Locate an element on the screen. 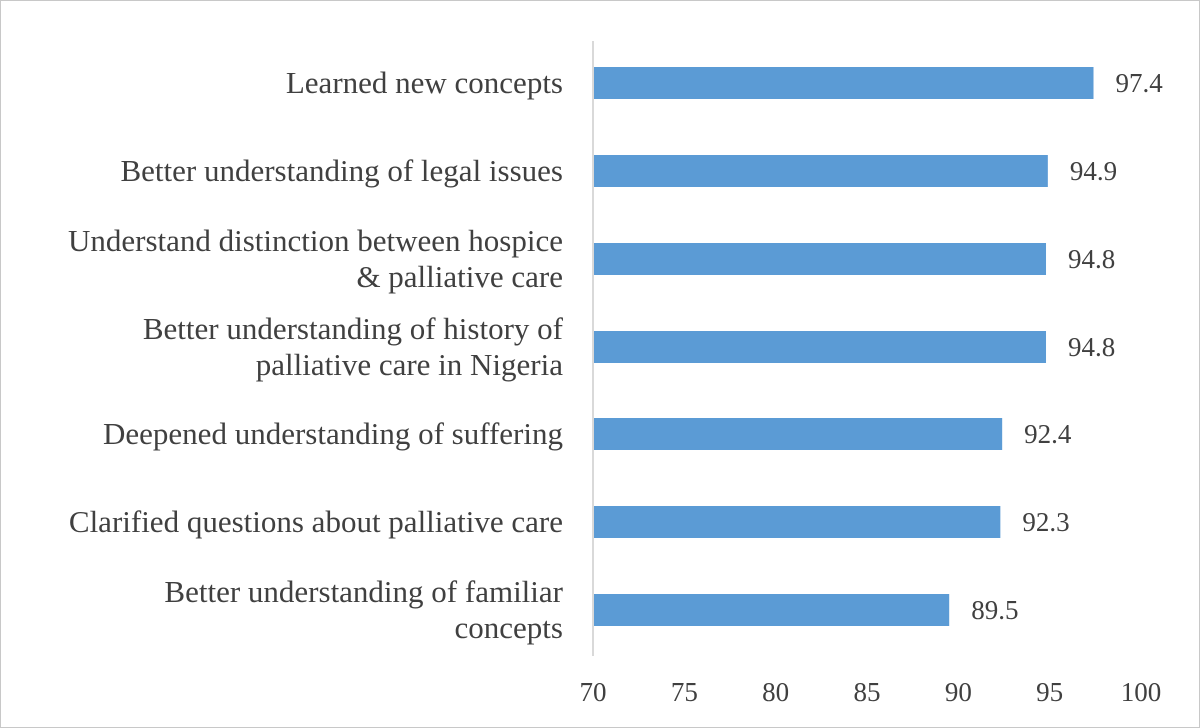 This screenshot has width=1200, height=728. value-label: 92.3 is located at coordinates (1045, 522).